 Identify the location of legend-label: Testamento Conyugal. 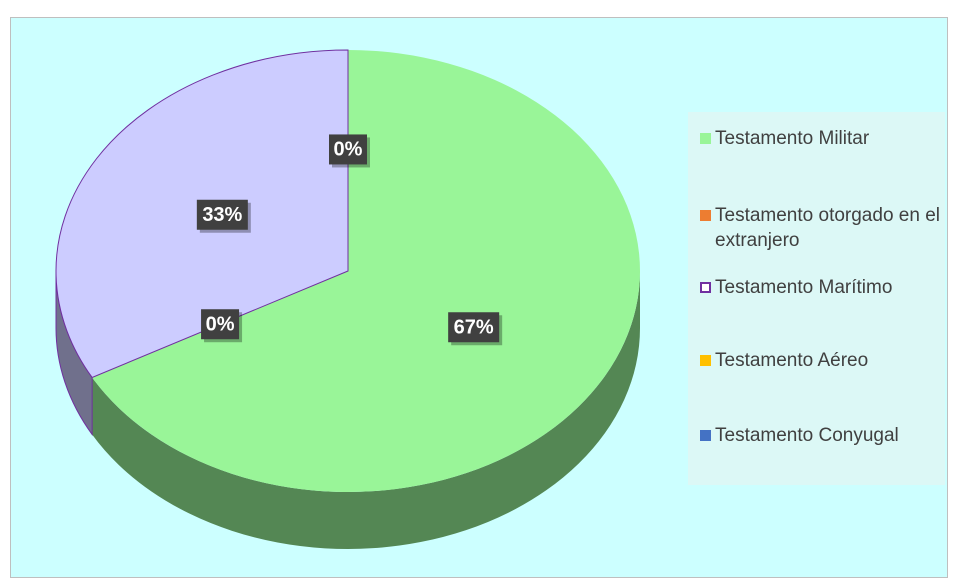
(807, 435).